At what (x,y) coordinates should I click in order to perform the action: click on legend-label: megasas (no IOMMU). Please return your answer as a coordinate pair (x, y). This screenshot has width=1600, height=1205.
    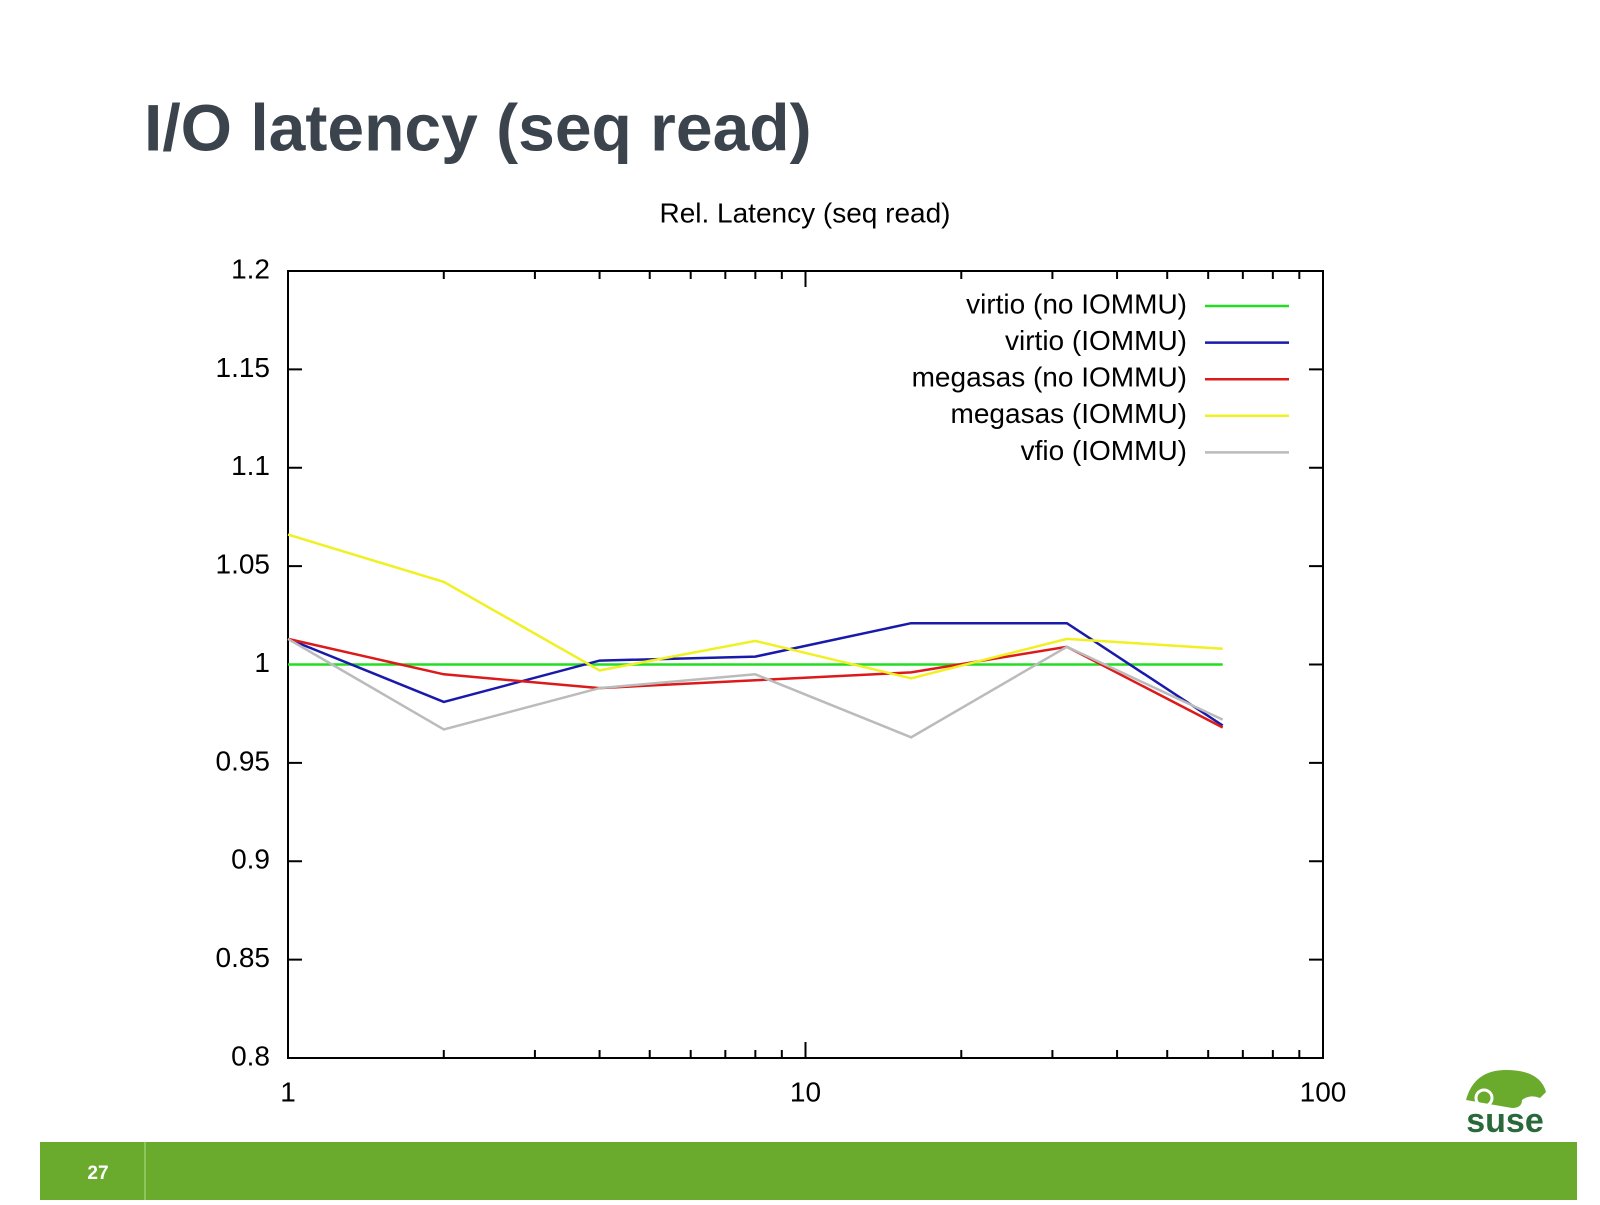
    Looking at the image, I should click on (1049, 377).